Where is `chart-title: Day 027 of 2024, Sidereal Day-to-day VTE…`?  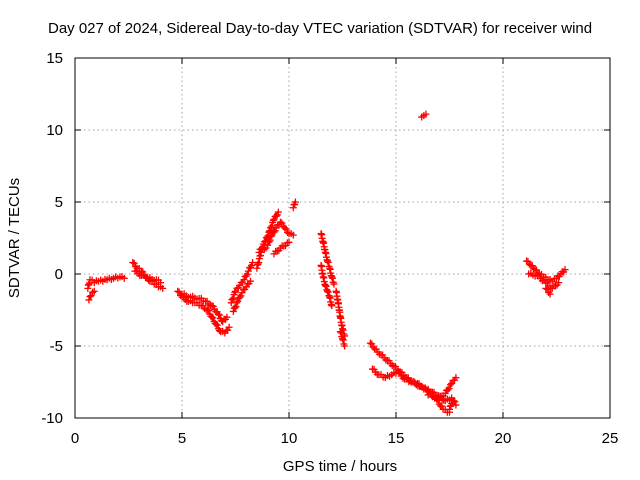
chart-title: Day 027 of 2024, Sidereal Day-to-day VTE… is located at coordinates (320, 28).